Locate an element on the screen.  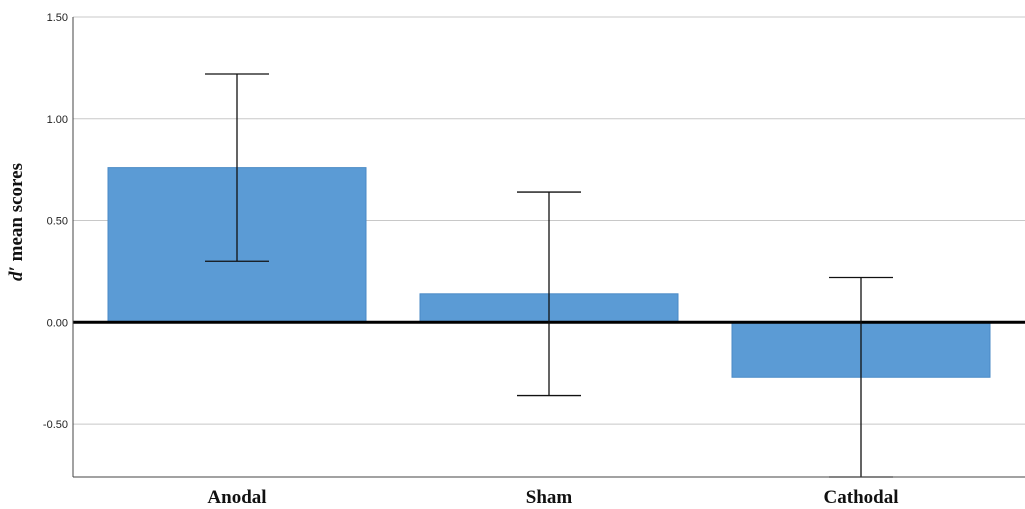
y-axis-title: d′ mean scores is located at coordinates (16, 222).